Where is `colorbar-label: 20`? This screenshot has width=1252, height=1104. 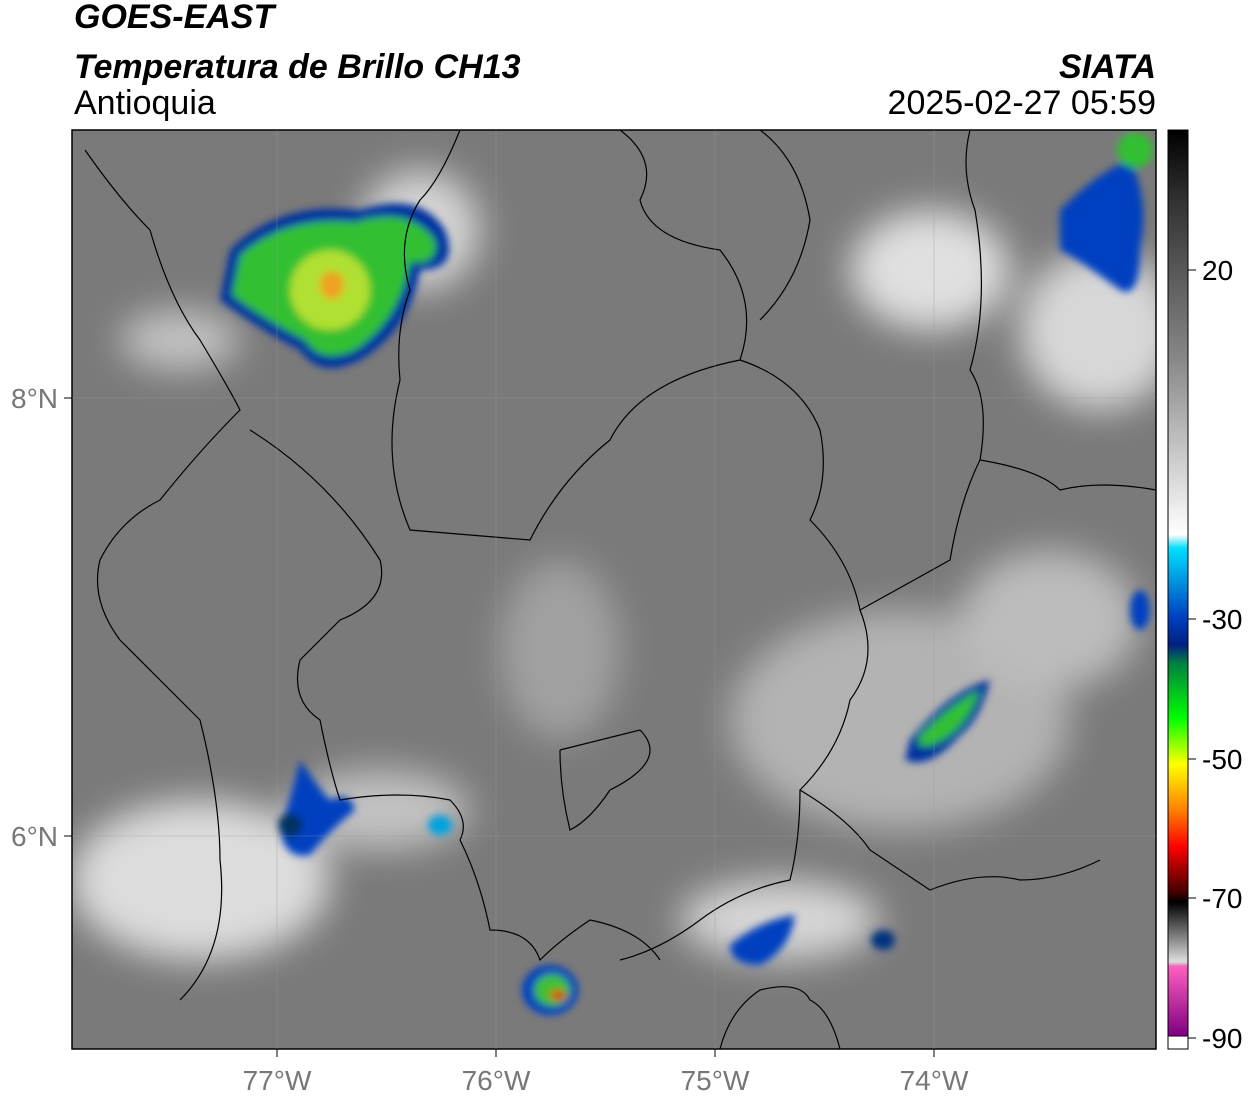 colorbar-label: 20 is located at coordinates (1217, 270).